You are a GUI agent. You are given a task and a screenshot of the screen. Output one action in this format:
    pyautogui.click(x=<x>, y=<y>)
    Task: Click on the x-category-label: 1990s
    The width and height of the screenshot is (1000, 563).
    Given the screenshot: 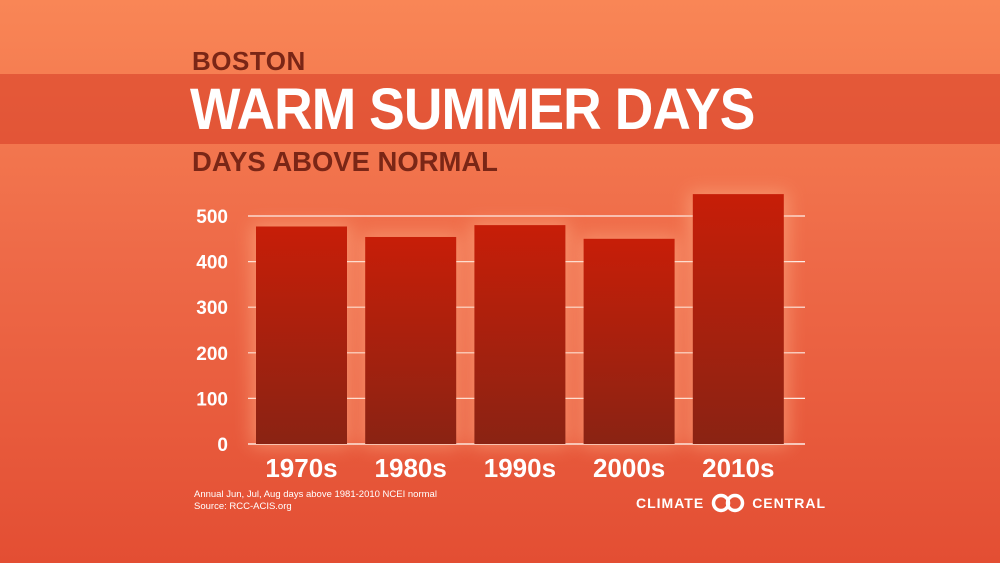 What is the action you would take?
    pyautogui.click(x=520, y=468)
    